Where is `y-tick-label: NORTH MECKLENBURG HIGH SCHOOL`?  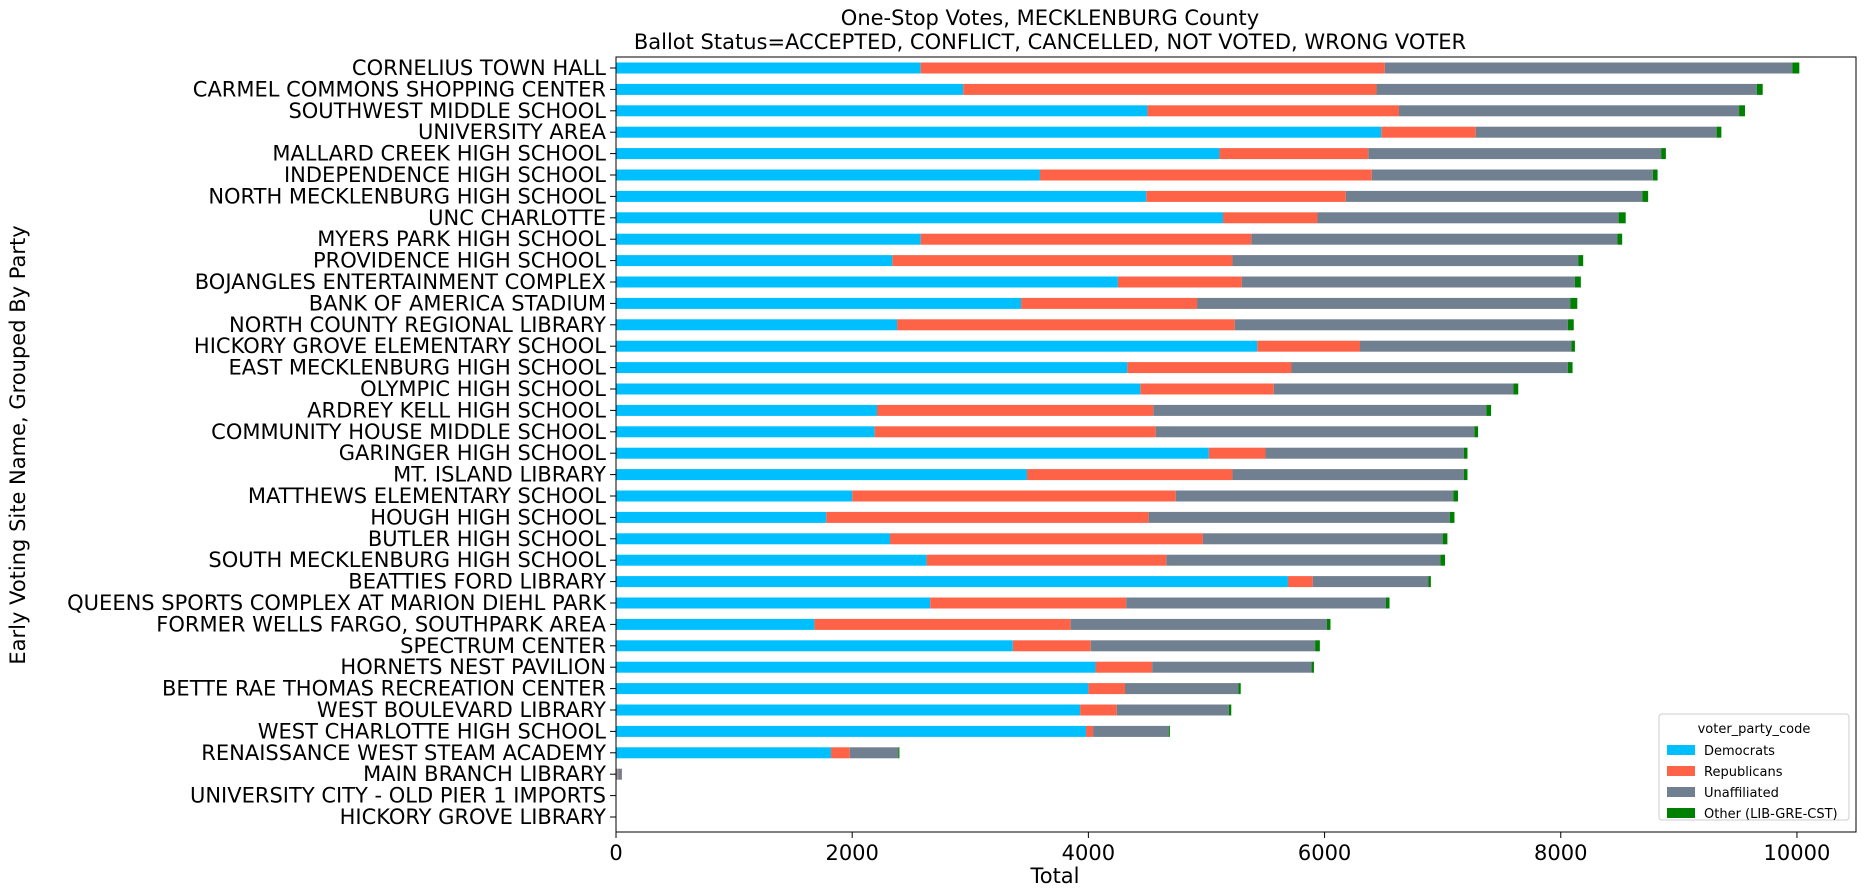
y-tick-label: NORTH MECKLENBURG HIGH SCHOOL is located at coordinates (407, 196).